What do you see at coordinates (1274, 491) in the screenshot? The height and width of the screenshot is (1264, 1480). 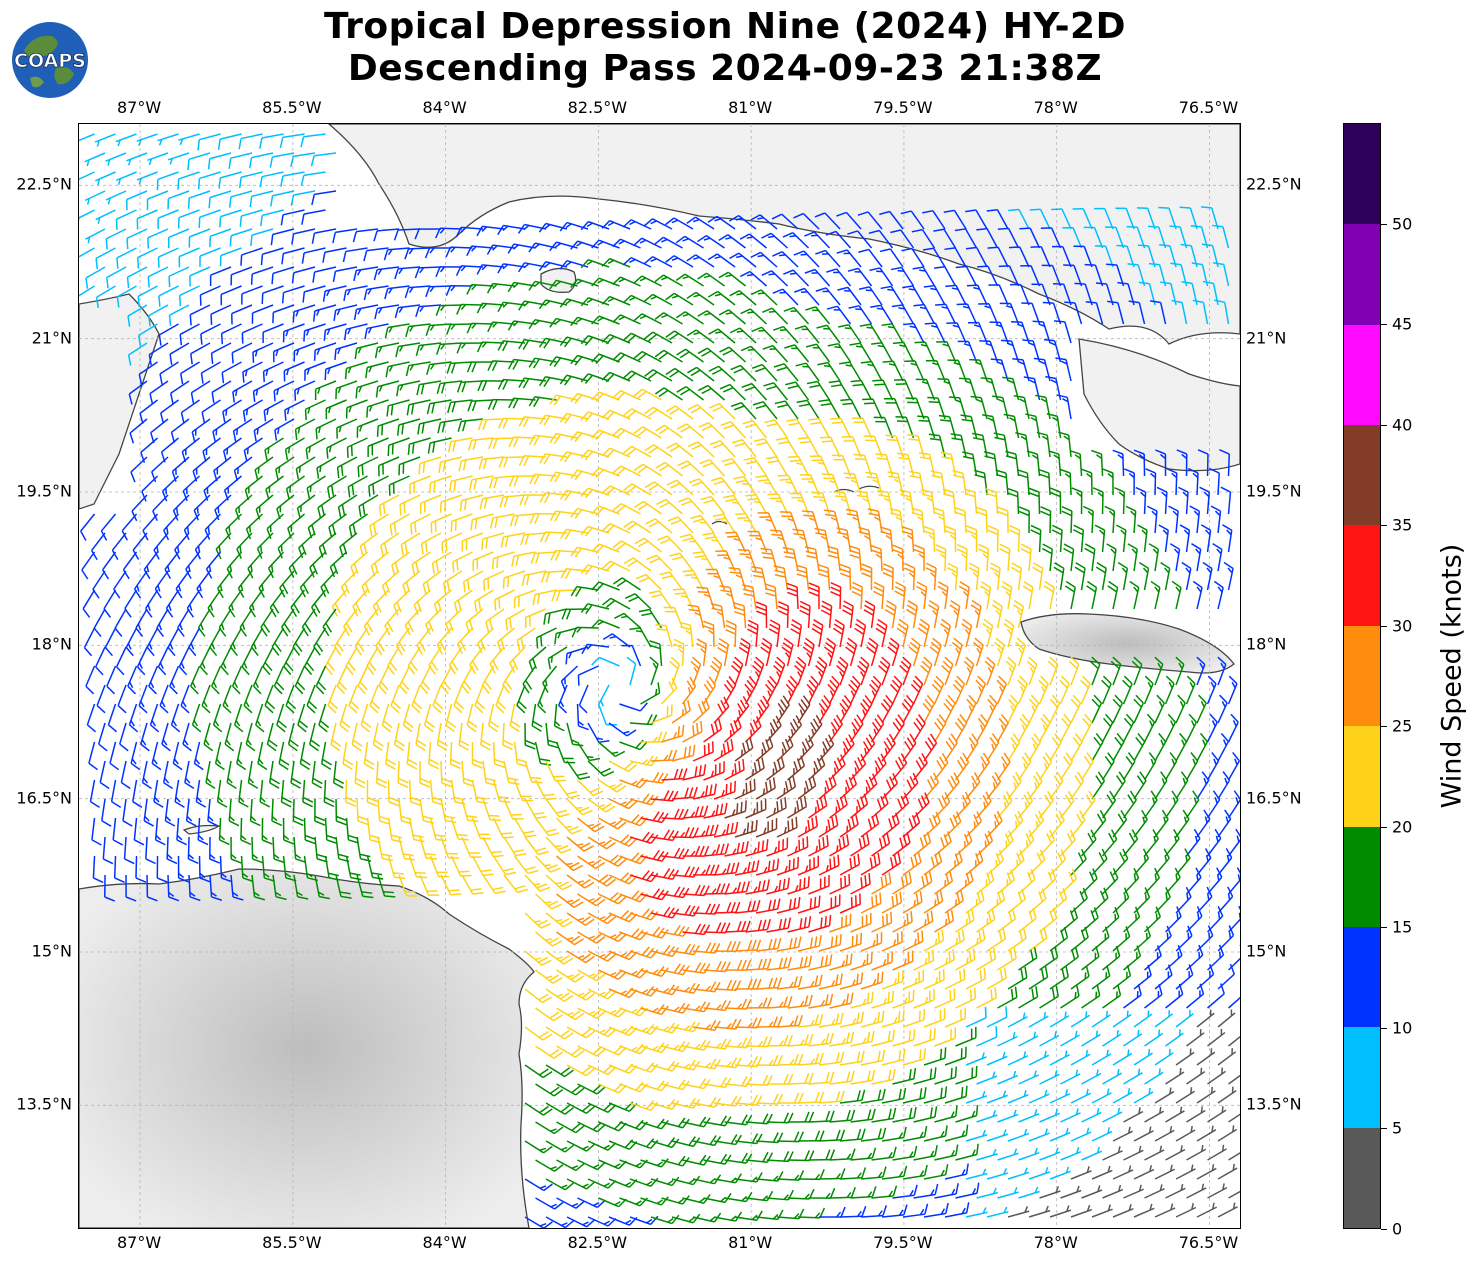 I see `lat-label-right: 19.5°N` at bounding box center [1274, 491].